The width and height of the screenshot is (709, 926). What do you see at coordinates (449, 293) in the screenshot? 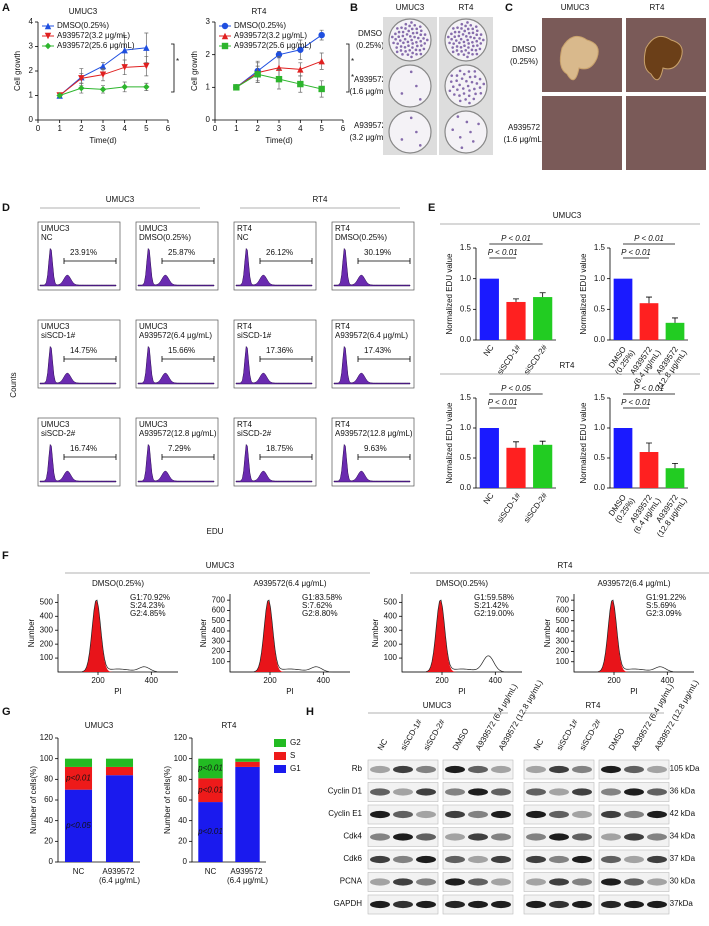
I see `y-axis-label: Normalized EDU value` at bounding box center [449, 293].